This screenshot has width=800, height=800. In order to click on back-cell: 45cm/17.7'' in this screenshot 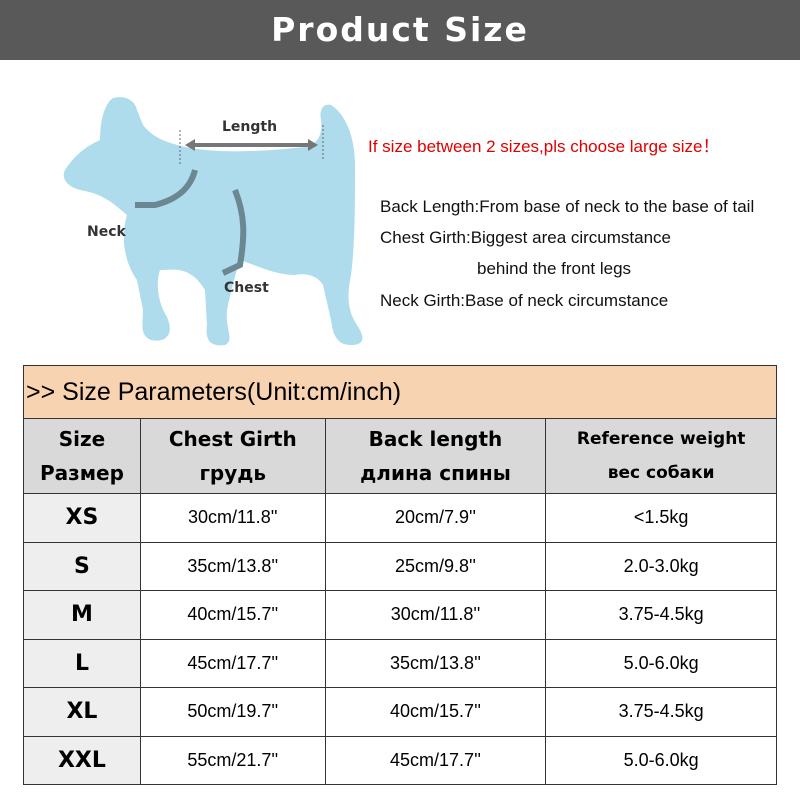, I will do `click(435, 760)`.